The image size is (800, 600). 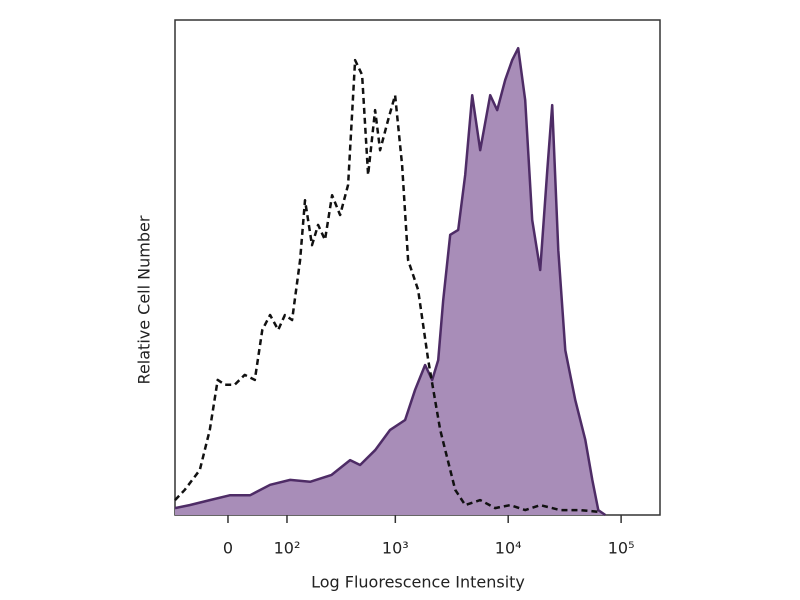 What do you see at coordinates (395, 548) in the screenshot?
I see `x-tick-label: 10³` at bounding box center [395, 548].